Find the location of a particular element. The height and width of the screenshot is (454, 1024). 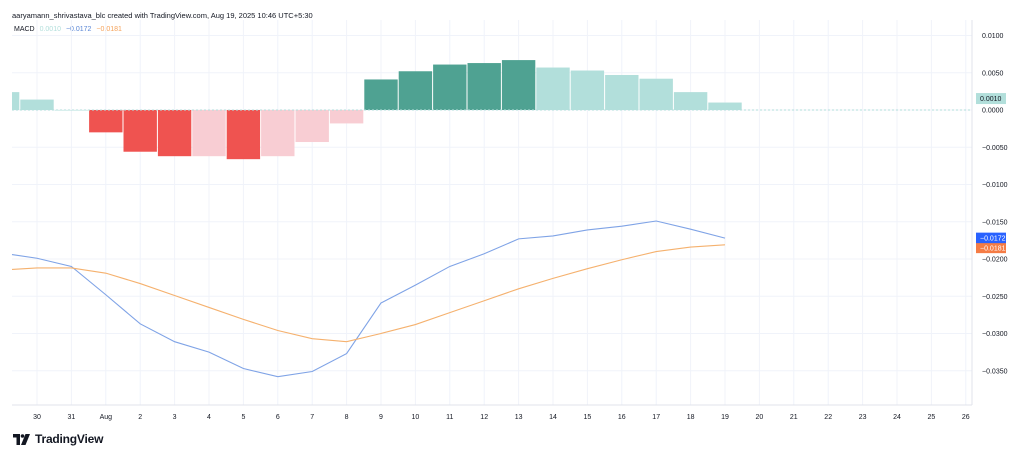

tradingview-logo: TradingView is located at coordinates (58, 439).